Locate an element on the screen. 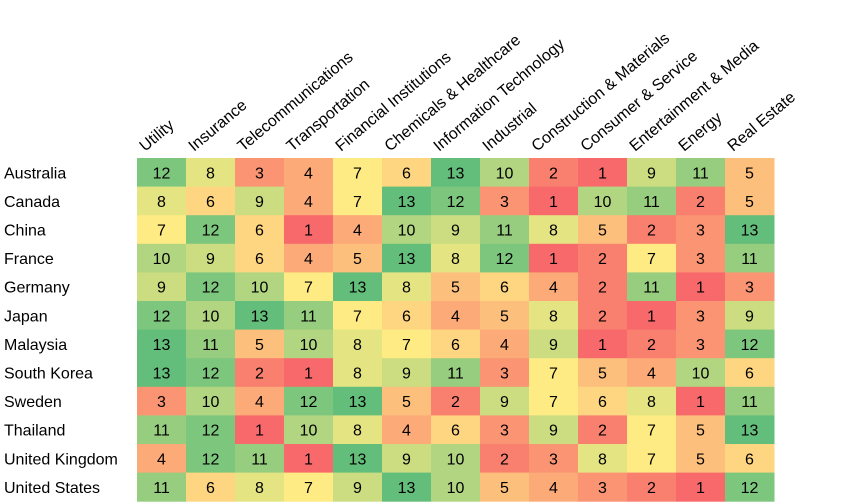 The width and height of the screenshot is (864, 502). cell-value-thailand-consumer-and-service: 2 is located at coordinates (602, 431).